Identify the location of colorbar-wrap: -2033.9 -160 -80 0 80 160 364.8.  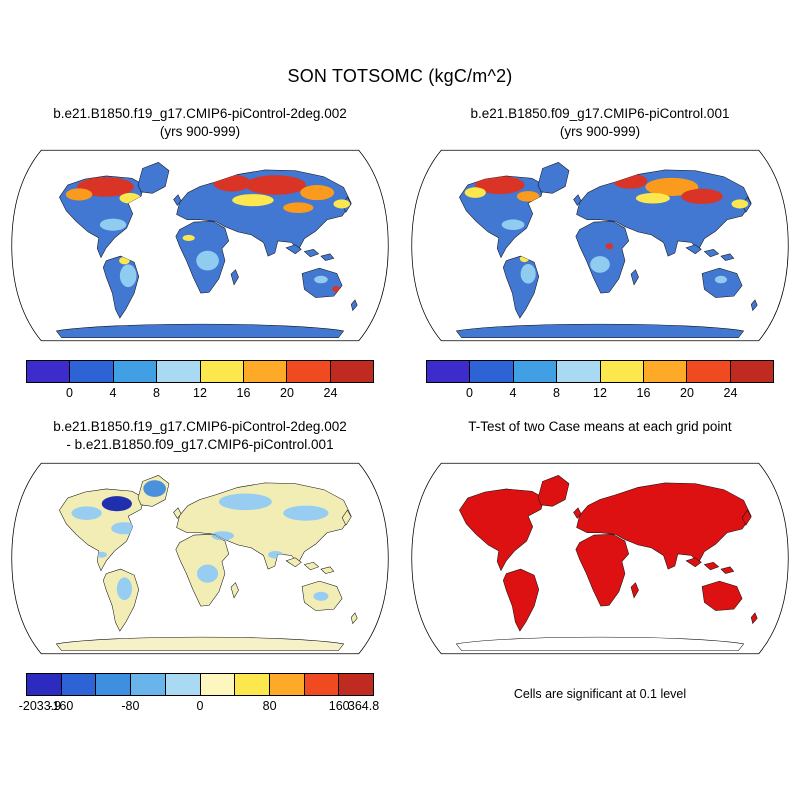
(199, 695).